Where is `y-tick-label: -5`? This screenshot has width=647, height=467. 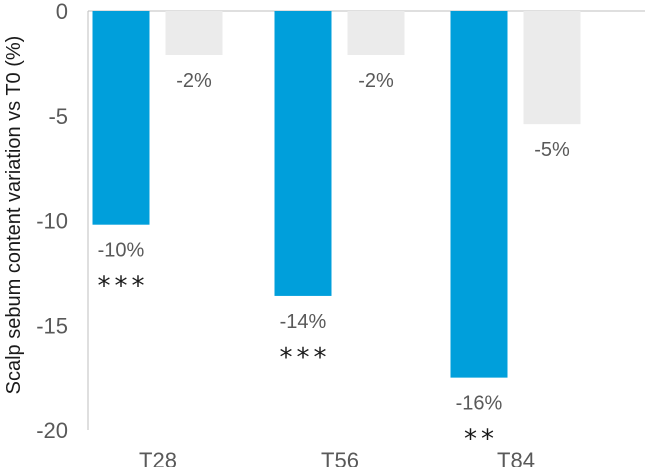 y-tick-label: -5 is located at coordinates (58, 116).